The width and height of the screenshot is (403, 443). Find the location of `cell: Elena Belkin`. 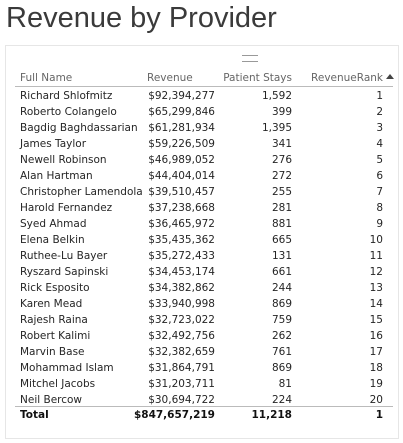

cell: Elena Belkin is located at coordinates (52, 240).